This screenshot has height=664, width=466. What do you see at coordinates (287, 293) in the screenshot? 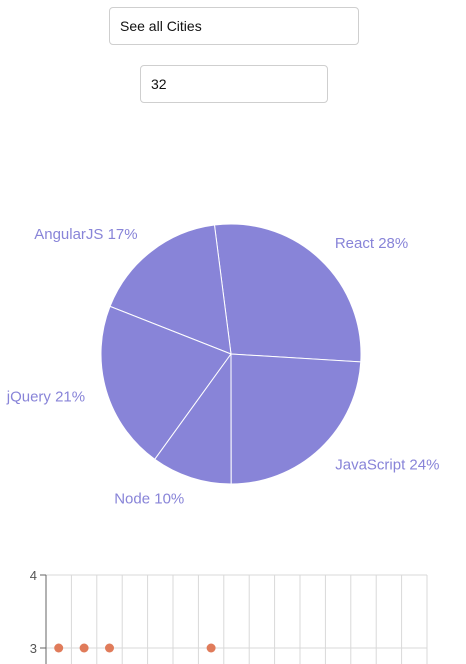
I see `pie-slice-react` at bounding box center [287, 293].